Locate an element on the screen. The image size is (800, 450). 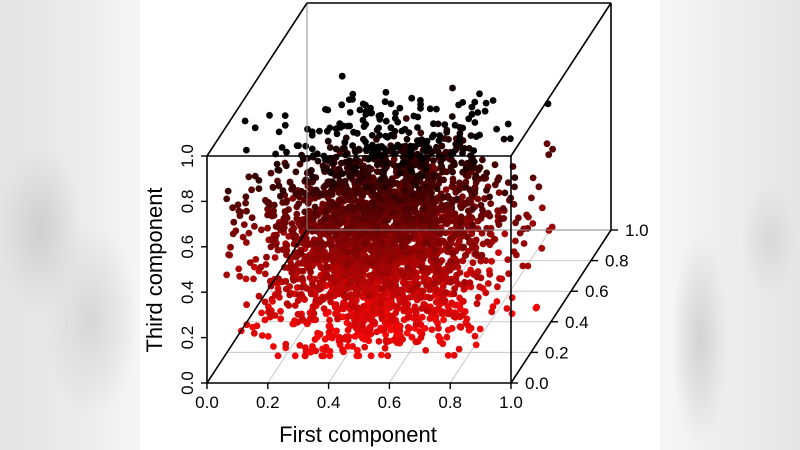
z-tick-label: 1.0 is located at coordinates (187, 156).